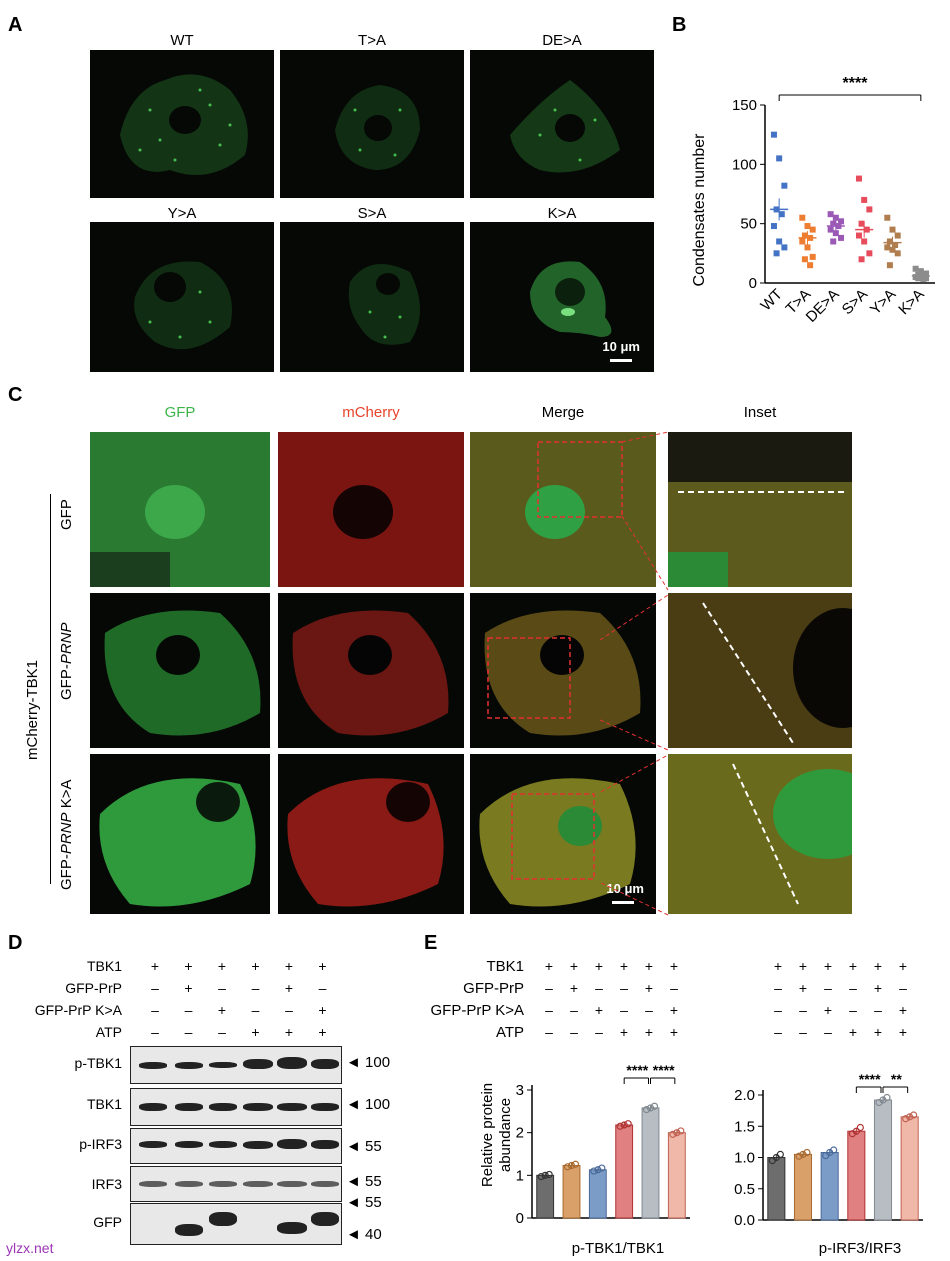  Describe the element at coordinates (828, 966) in the screenshot. I see `e2-cell-r0-c2: +` at that location.